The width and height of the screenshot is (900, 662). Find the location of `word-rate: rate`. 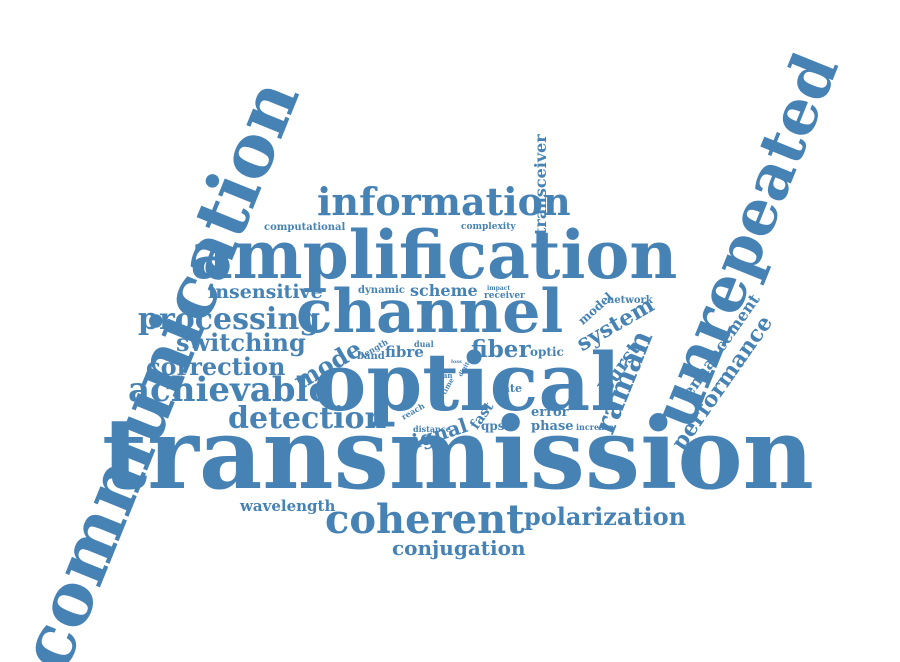

word-rate: rate is located at coordinates (510, 388).